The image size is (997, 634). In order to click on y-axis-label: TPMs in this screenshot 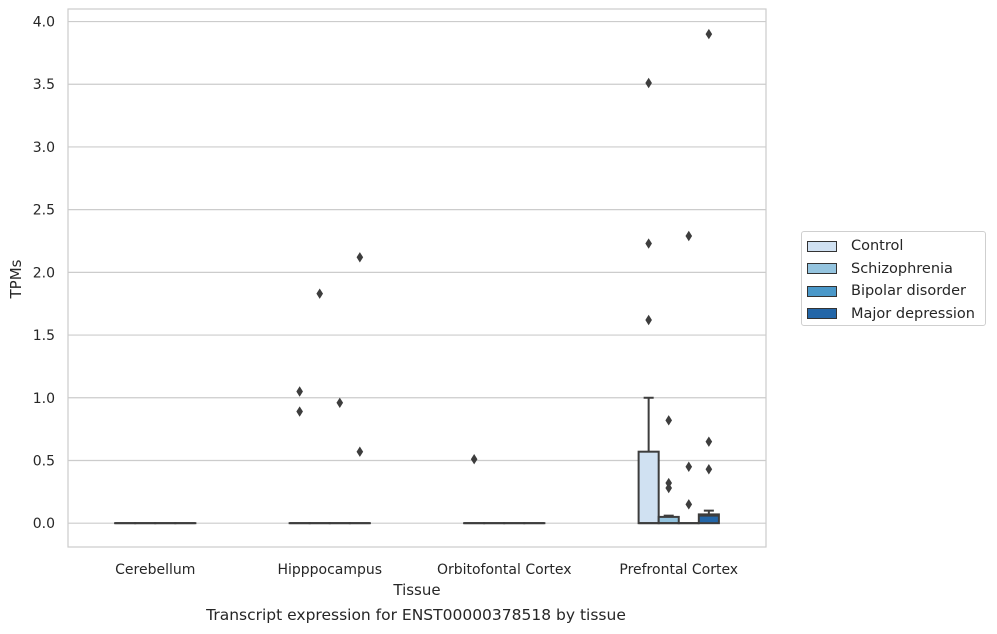, I will do `click(16, 279)`.